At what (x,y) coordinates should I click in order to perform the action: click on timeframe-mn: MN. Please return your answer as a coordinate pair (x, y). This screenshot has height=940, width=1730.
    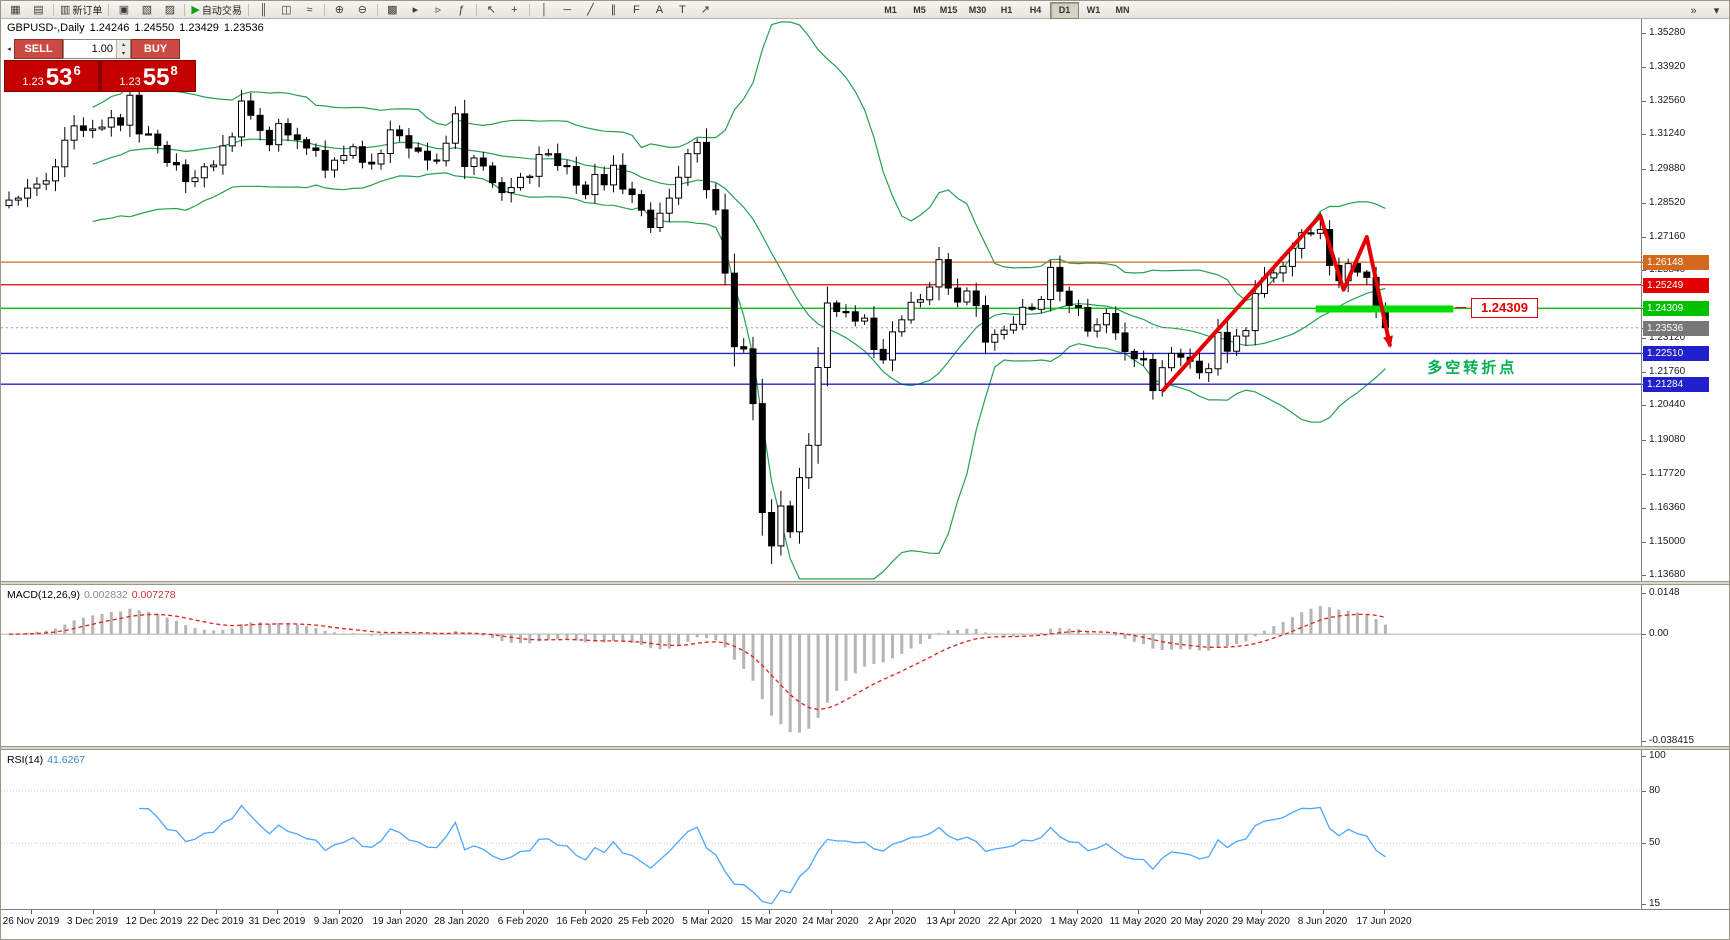
    Looking at the image, I should click on (1122, 10).